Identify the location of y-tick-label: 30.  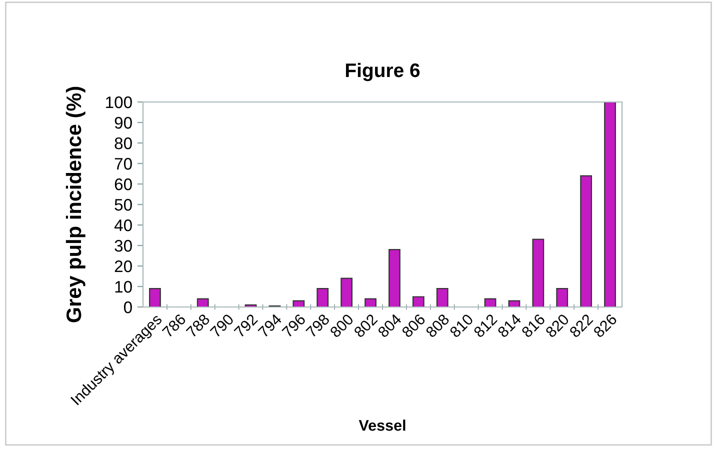
(123, 246).